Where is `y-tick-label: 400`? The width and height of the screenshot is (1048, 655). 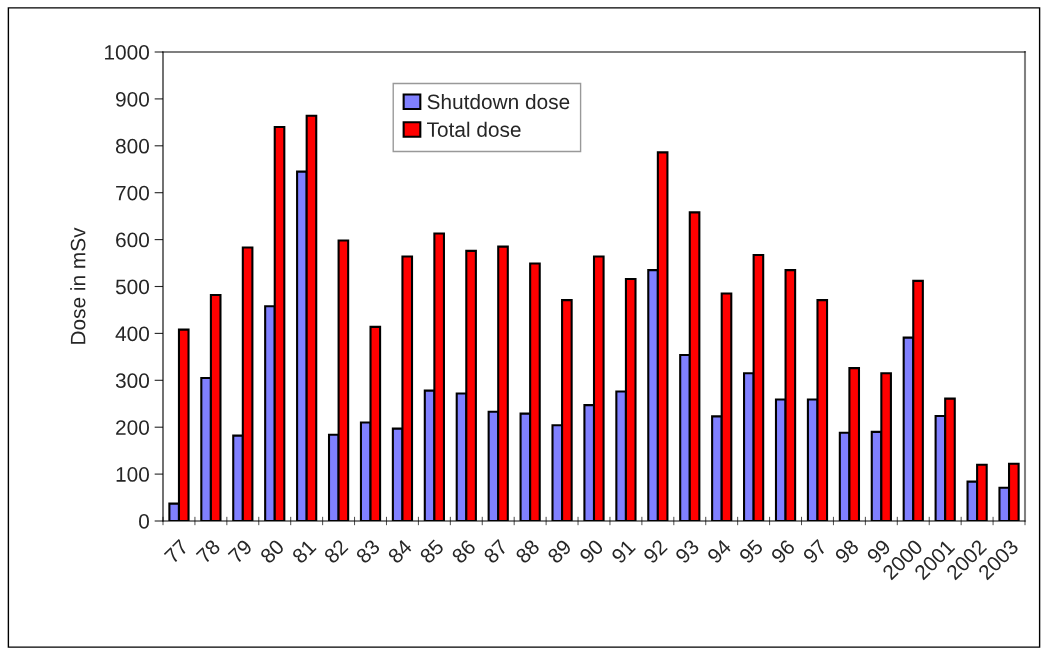
y-tick-label: 400 is located at coordinates (132, 334).